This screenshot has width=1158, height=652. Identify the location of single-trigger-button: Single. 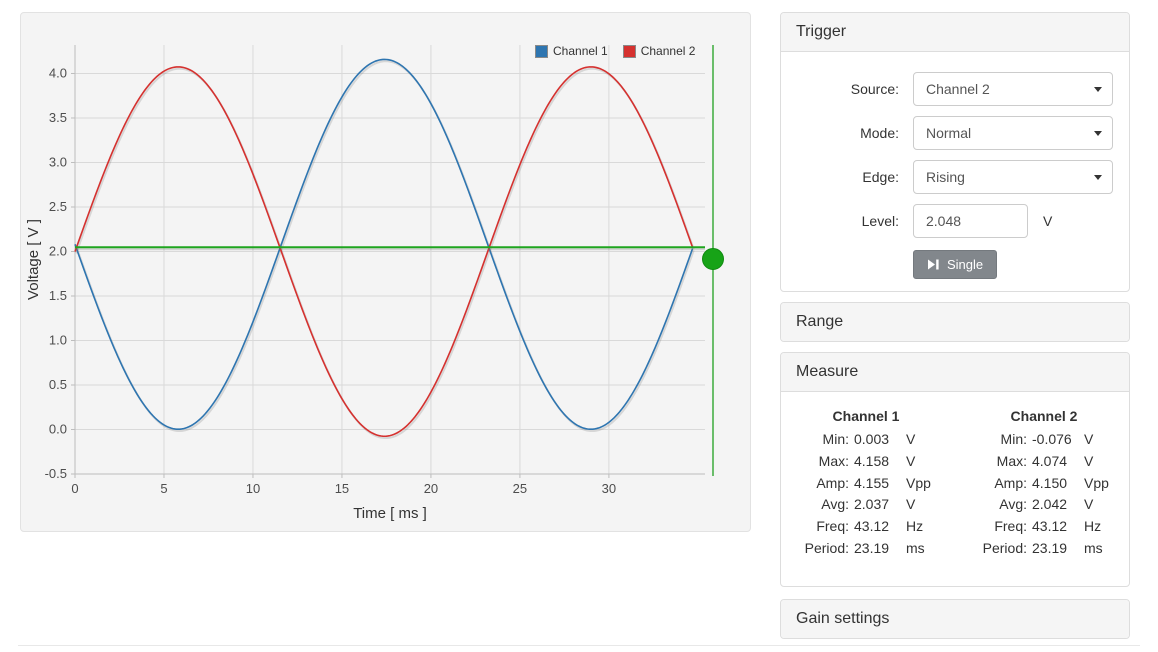
(955, 264).